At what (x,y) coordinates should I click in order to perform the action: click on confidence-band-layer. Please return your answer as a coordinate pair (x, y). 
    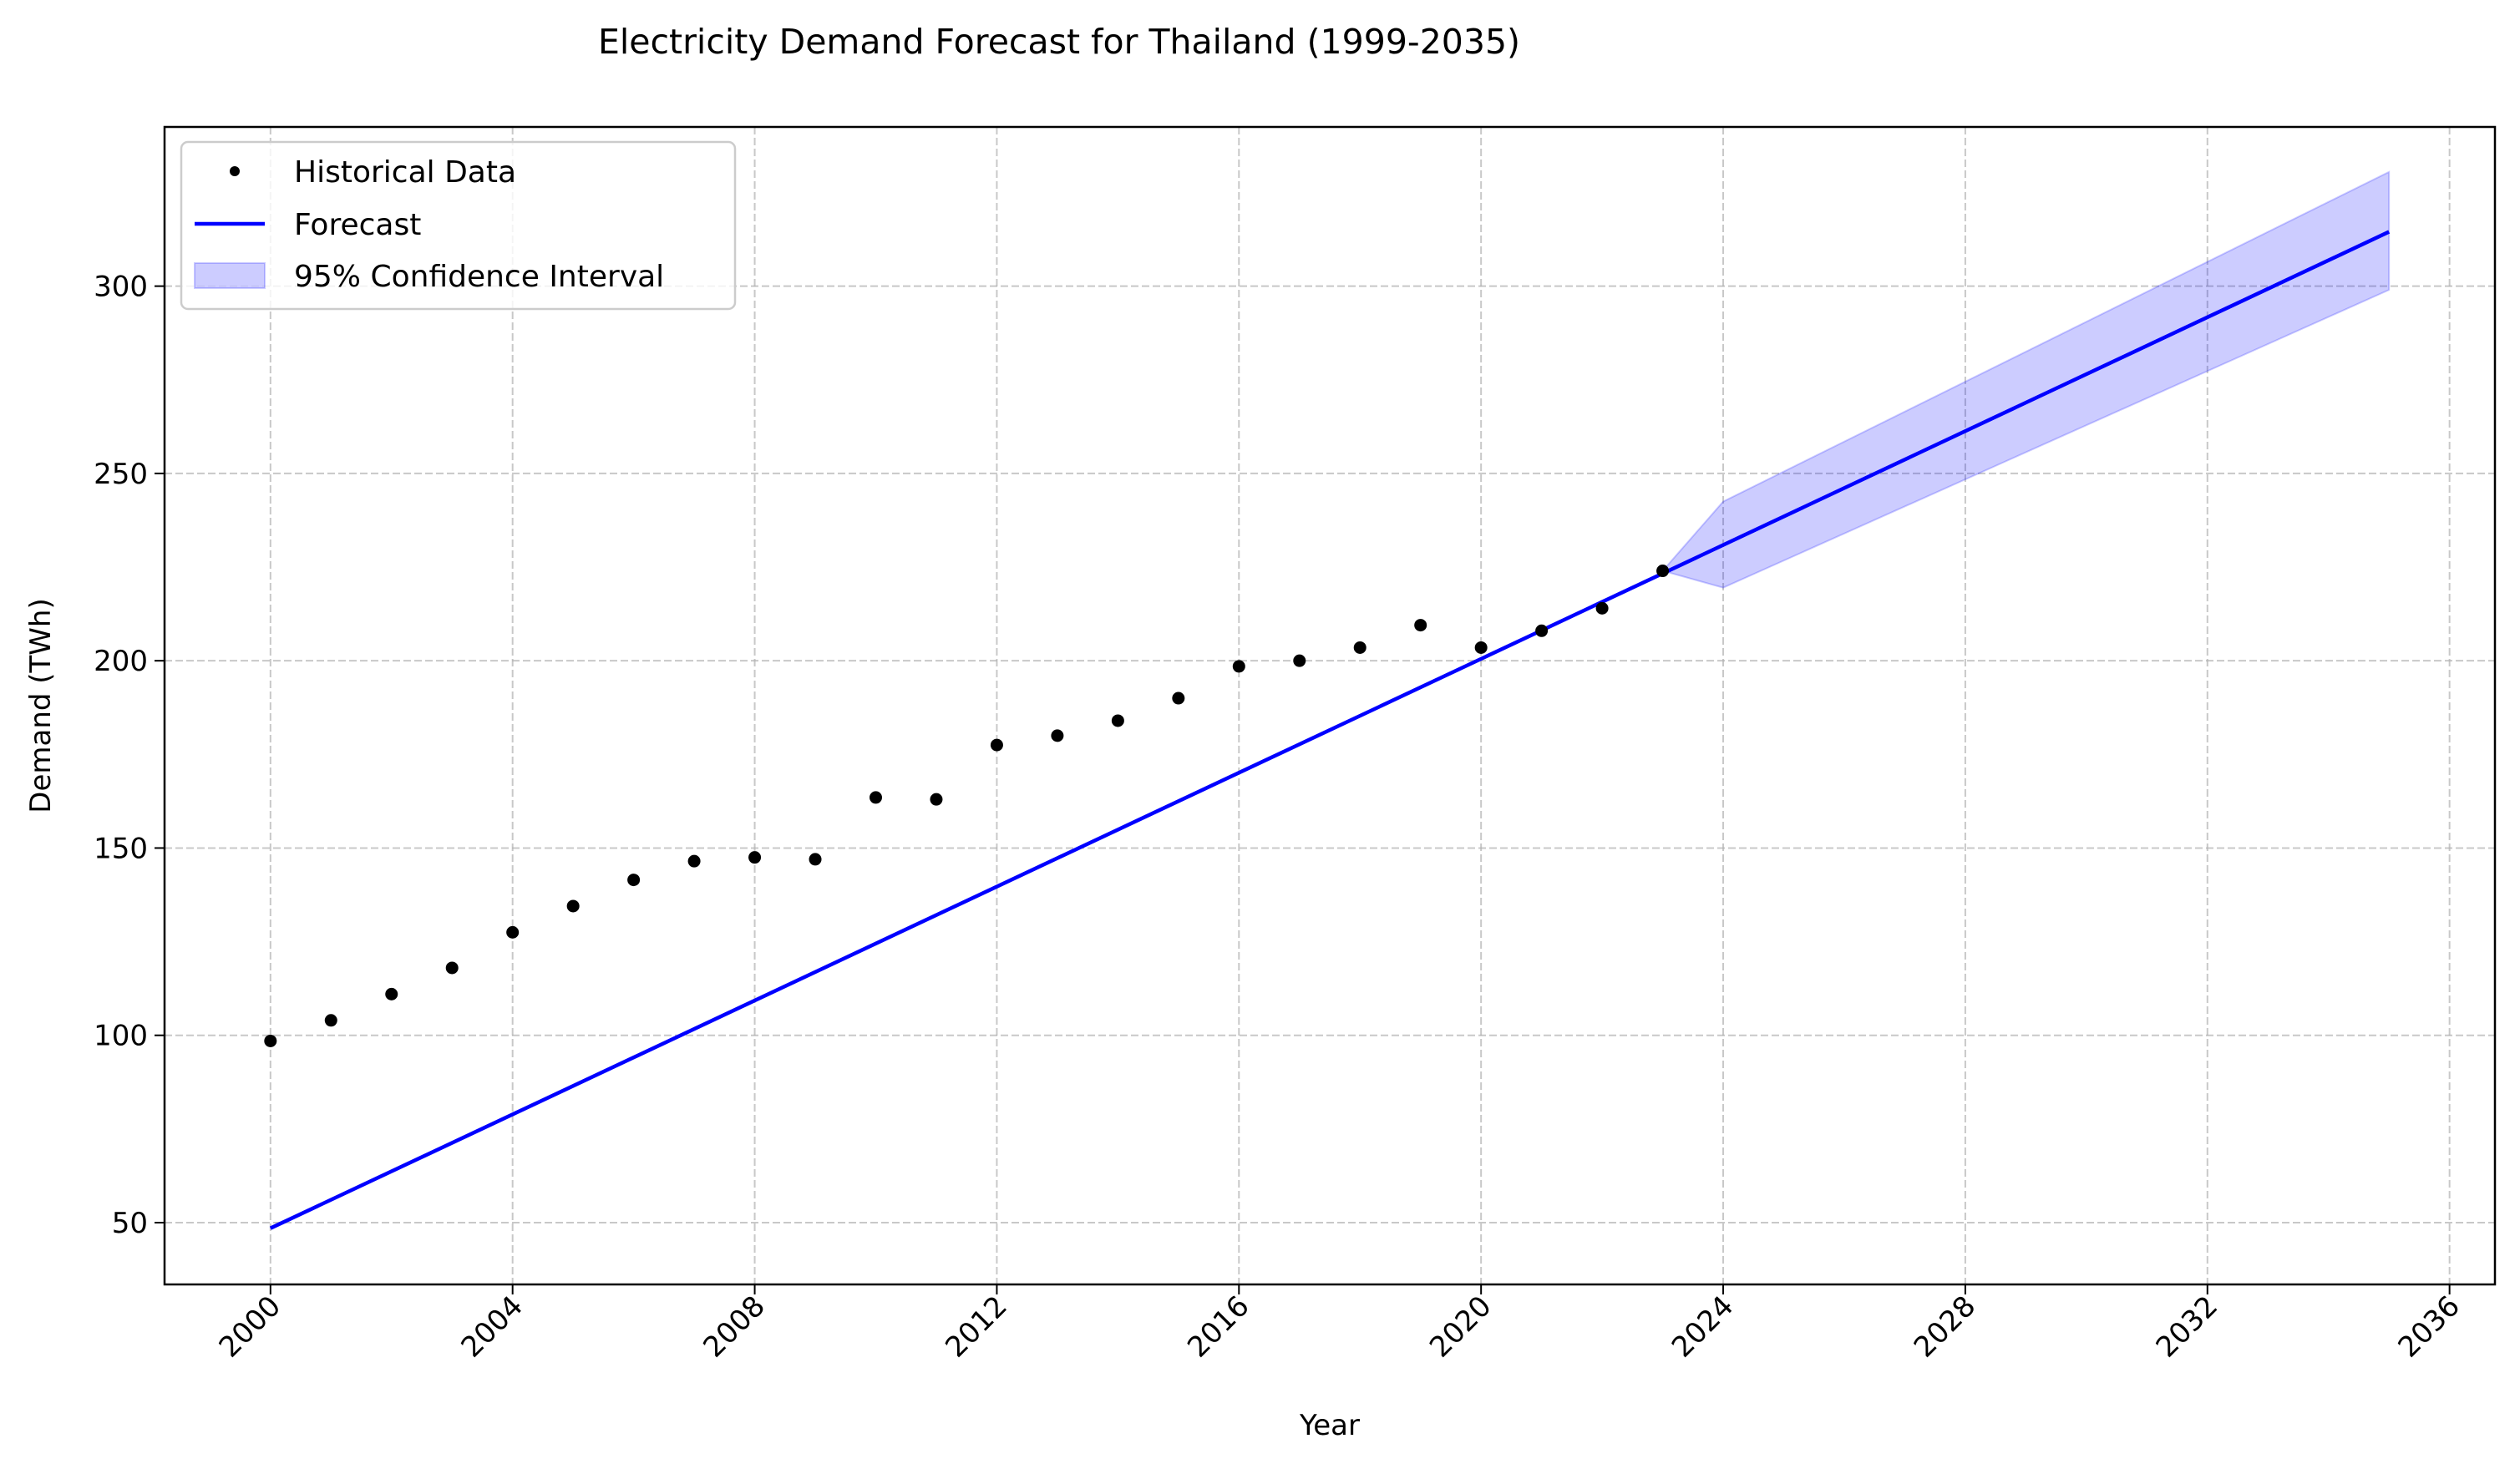
    Looking at the image, I should click on (2026, 380).